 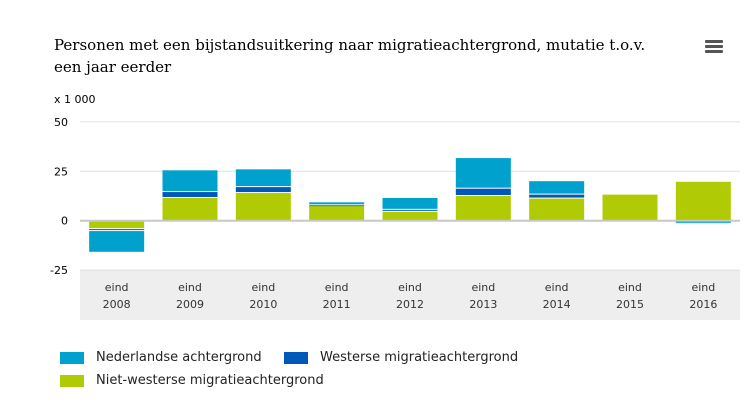 I want to click on legend-item: Westerse migratieachtergrond, so click(x=401, y=357).